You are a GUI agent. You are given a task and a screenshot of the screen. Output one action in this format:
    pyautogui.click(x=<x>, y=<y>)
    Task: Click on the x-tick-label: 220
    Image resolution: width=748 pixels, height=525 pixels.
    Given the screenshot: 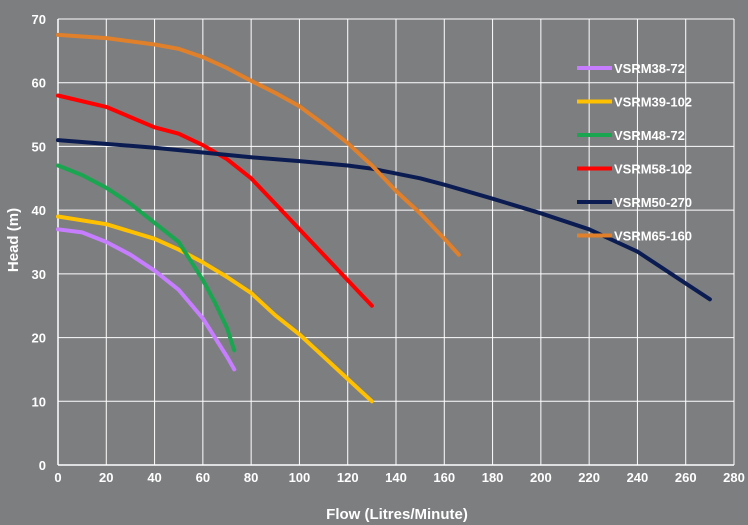 What is the action you would take?
    pyautogui.click(x=589, y=477)
    